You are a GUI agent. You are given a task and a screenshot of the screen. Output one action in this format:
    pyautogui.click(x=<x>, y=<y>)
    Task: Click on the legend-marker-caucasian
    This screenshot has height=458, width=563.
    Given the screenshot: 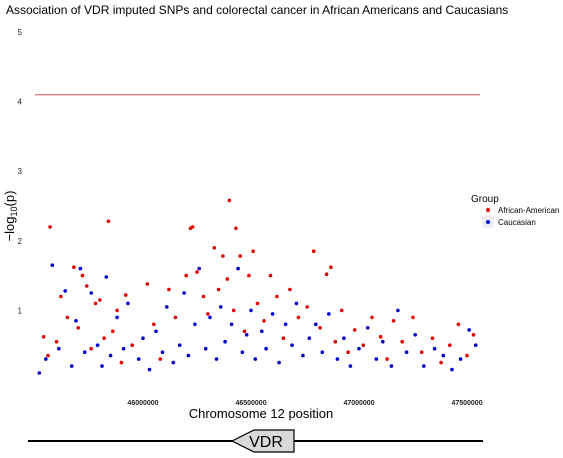 What is the action you would take?
    pyautogui.click(x=488, y=222)
    